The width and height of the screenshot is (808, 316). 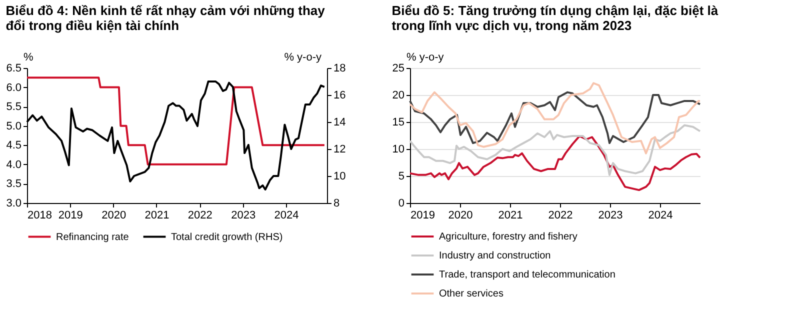 What do you see at coordinates (398, 150) in the screenshot?
I see `y-tick-label: 10` at bounding box center [398, 150].